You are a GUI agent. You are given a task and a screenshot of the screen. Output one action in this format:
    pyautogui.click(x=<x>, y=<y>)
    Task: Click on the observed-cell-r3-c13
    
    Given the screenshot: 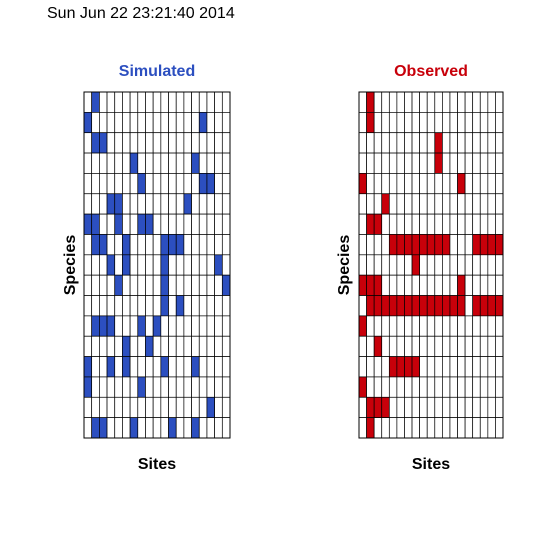 What is the action you would take?
    pyautogui.click(x=461, y=163)
    